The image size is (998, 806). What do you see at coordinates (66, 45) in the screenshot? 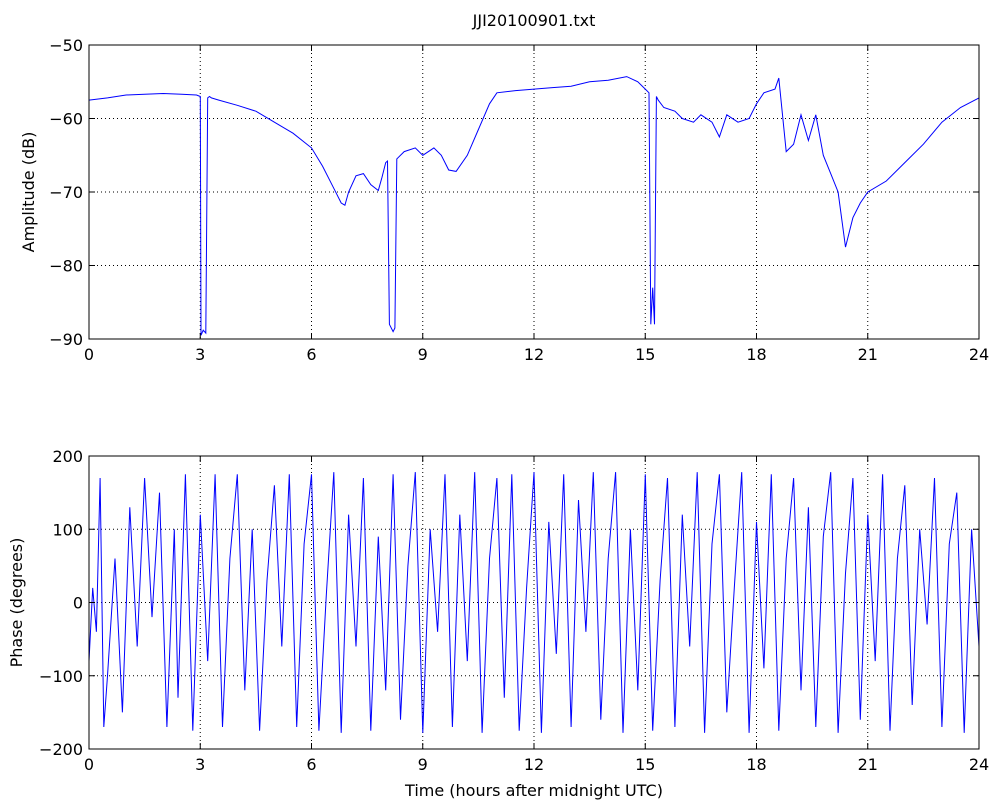
I see `y-tick-label: −50` at bounding box center [66, 45].